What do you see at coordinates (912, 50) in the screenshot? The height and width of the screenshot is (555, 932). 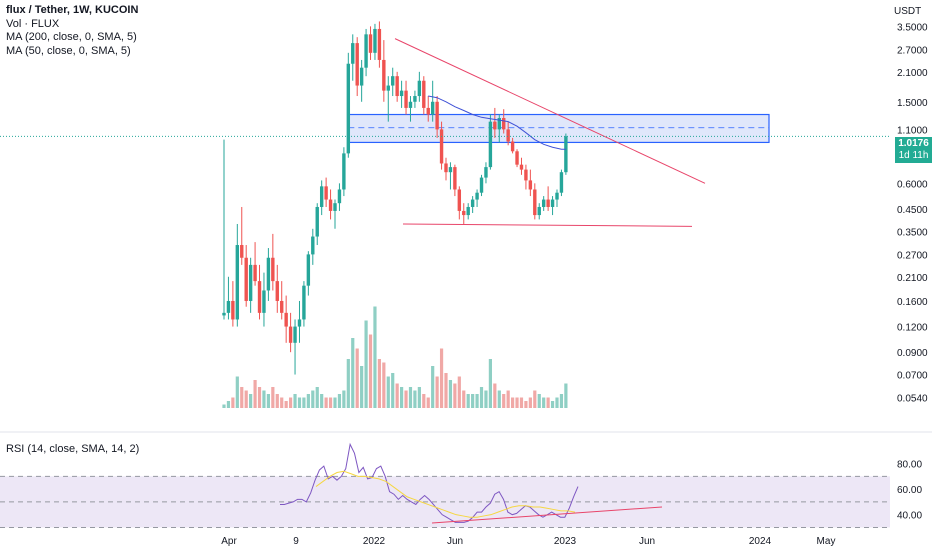 I see `price-tick-label: 2.7000` at bounding box center [912, 50].